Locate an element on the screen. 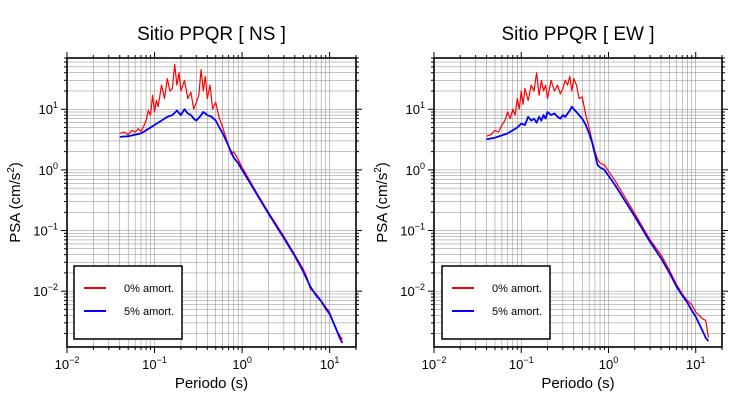 This screenshot has width=730, height=405. chart-title: Sitio PPQR [ EW ] is located at coordinates (577, 34).